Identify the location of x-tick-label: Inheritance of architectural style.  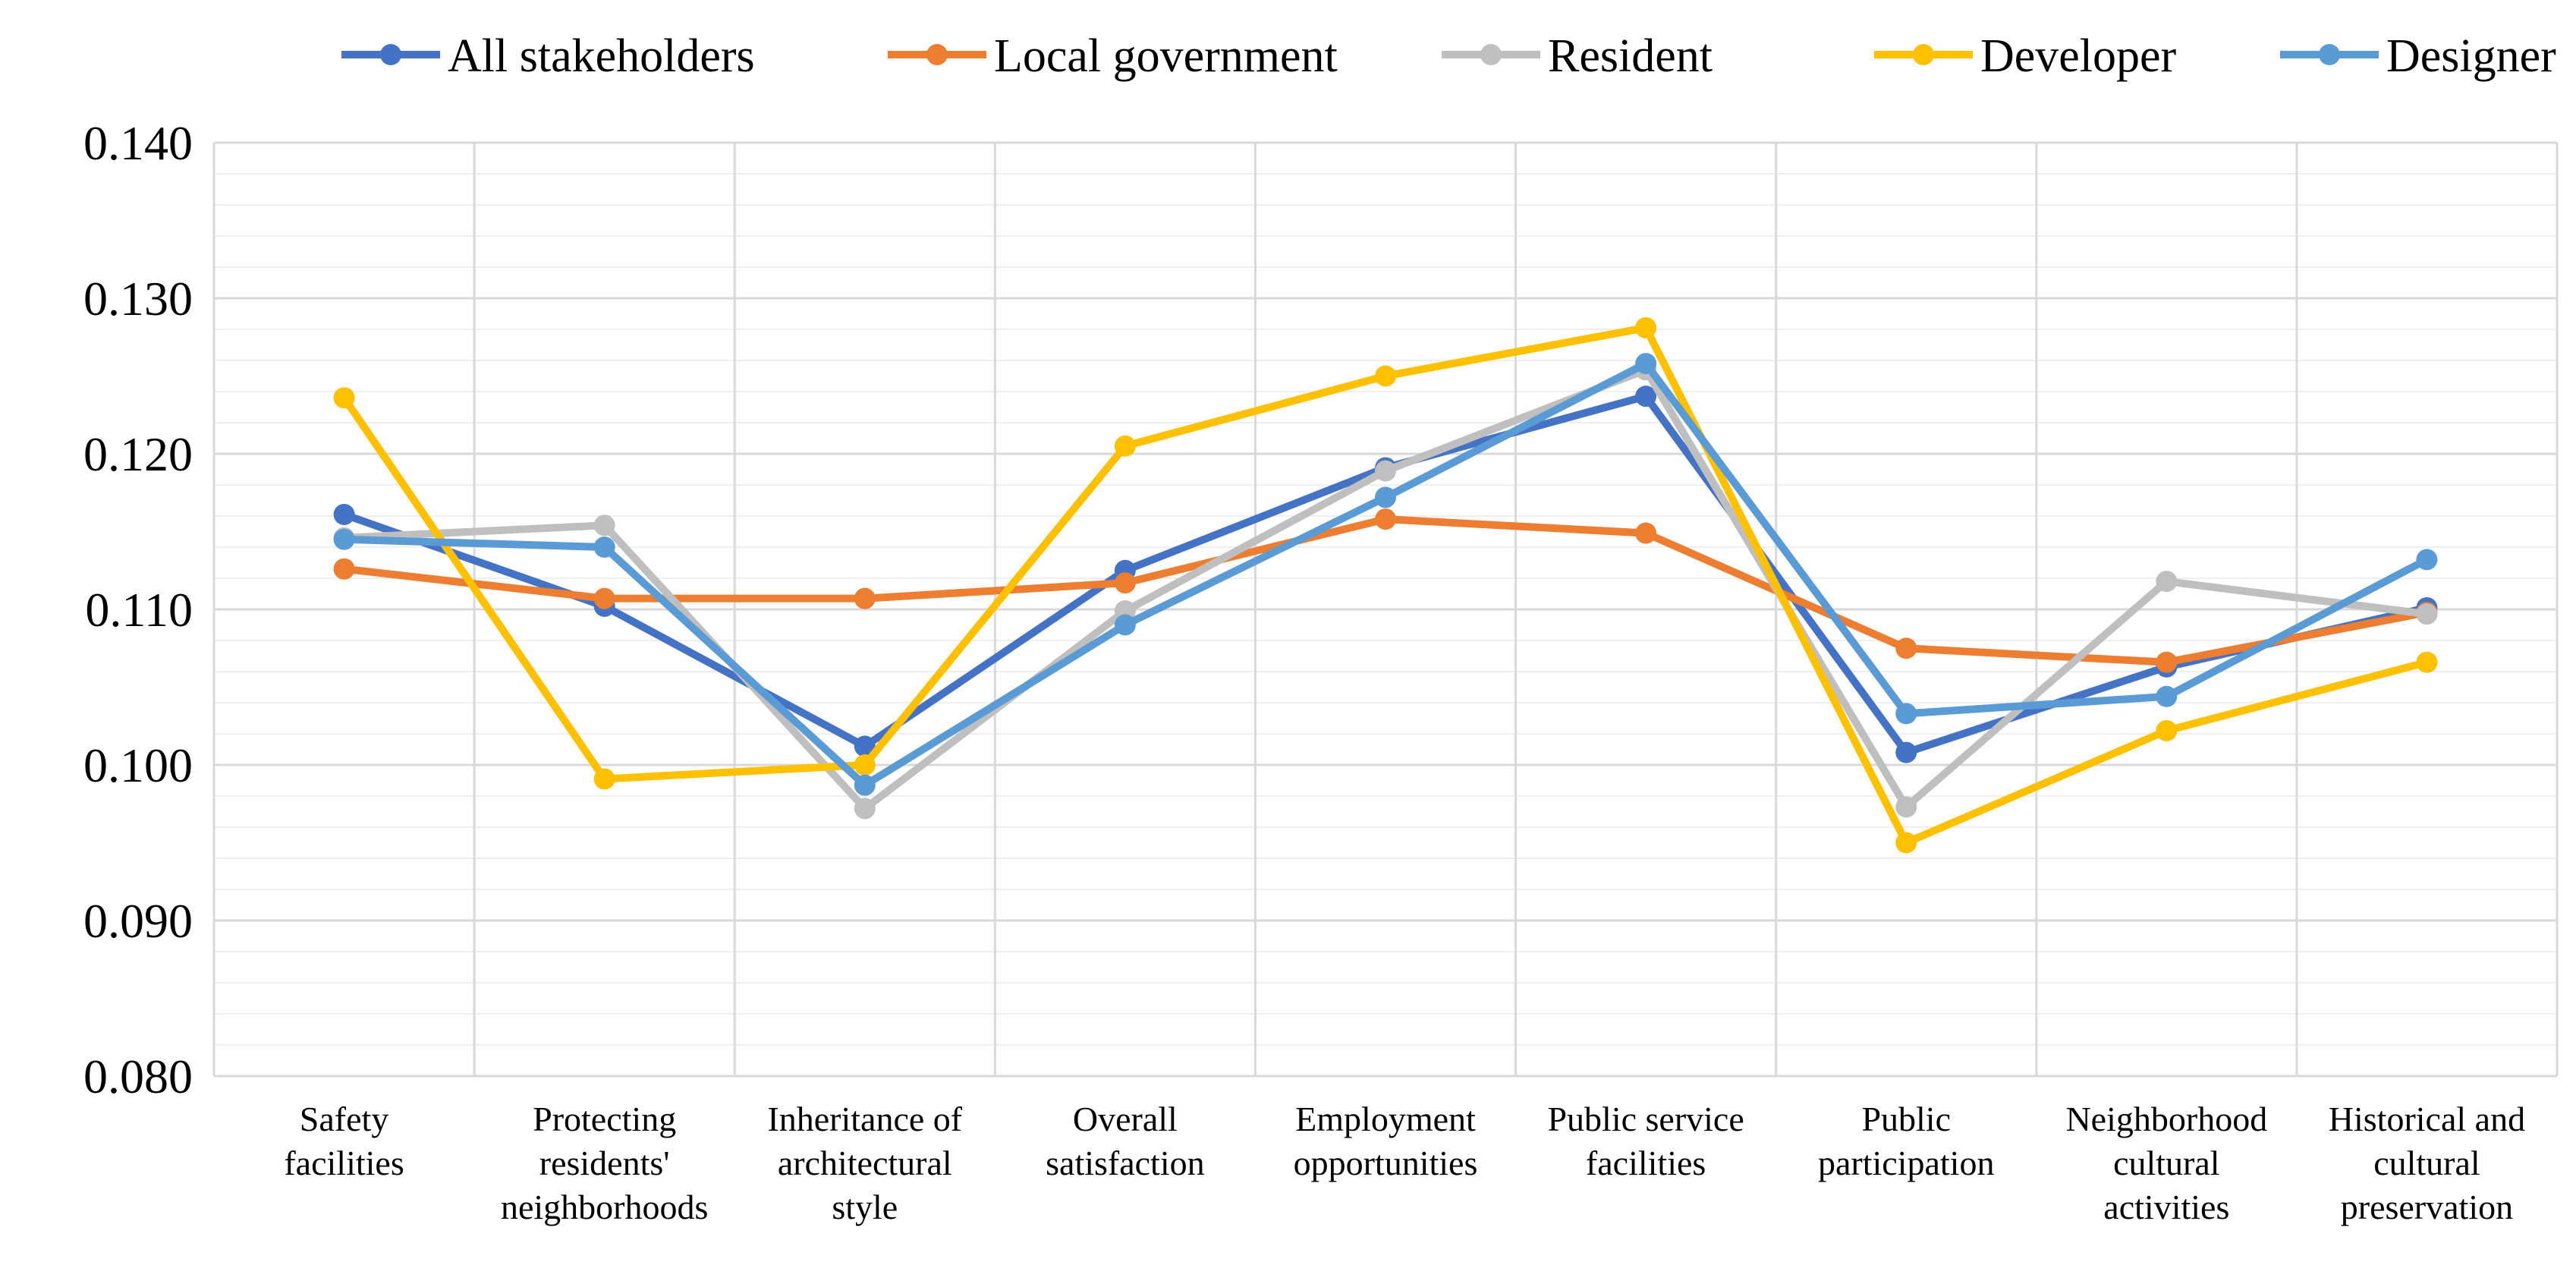
(864, 1163).